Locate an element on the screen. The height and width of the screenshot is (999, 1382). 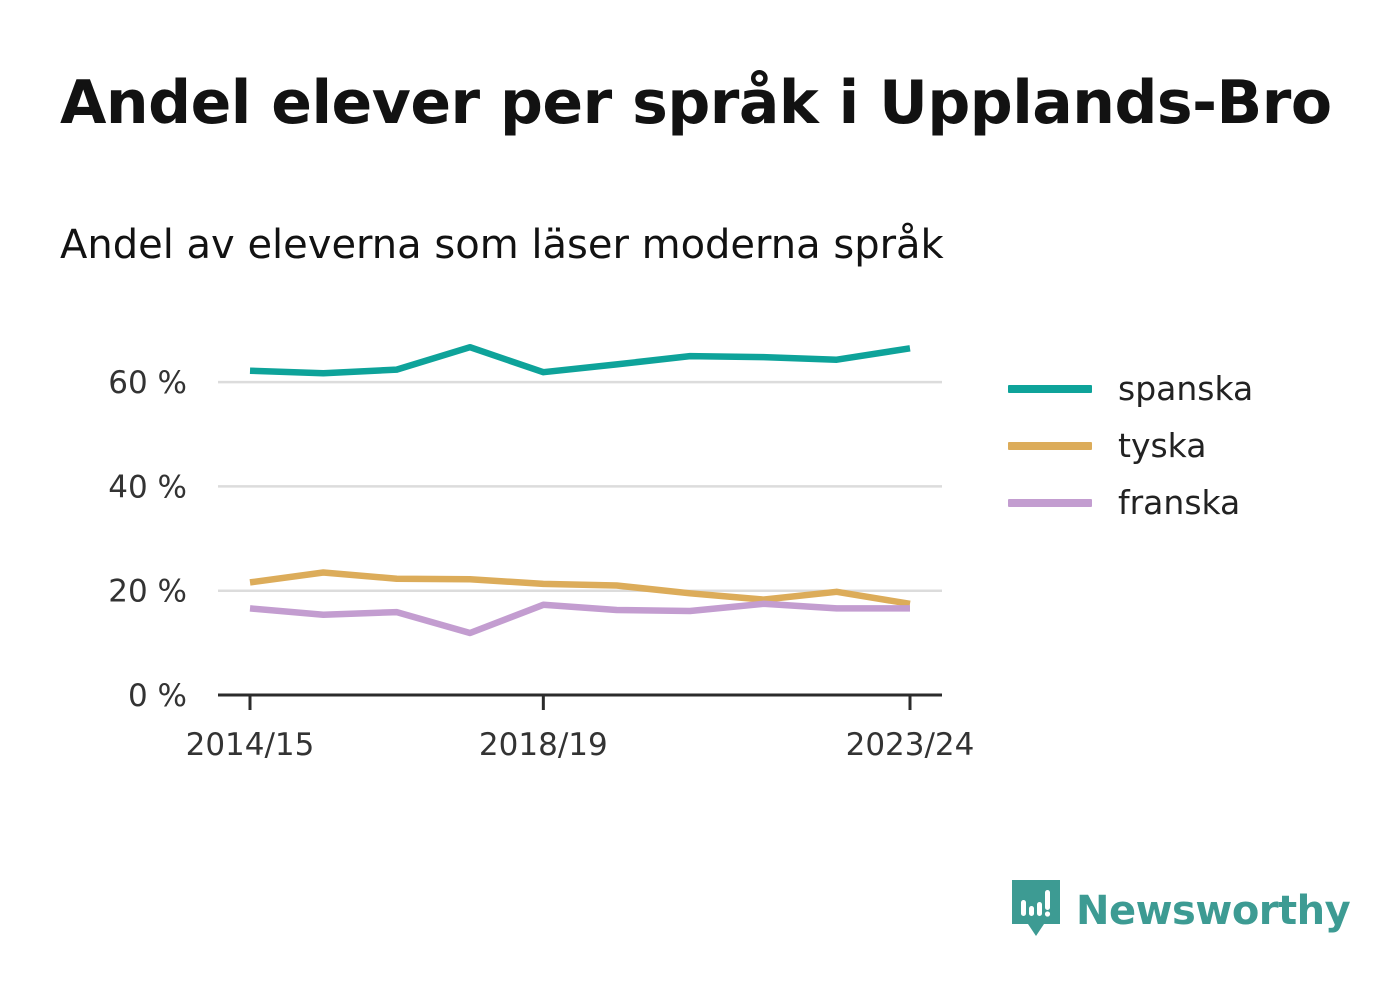
x-tick-label: 2018/19 is located at coordinates (543, 745).